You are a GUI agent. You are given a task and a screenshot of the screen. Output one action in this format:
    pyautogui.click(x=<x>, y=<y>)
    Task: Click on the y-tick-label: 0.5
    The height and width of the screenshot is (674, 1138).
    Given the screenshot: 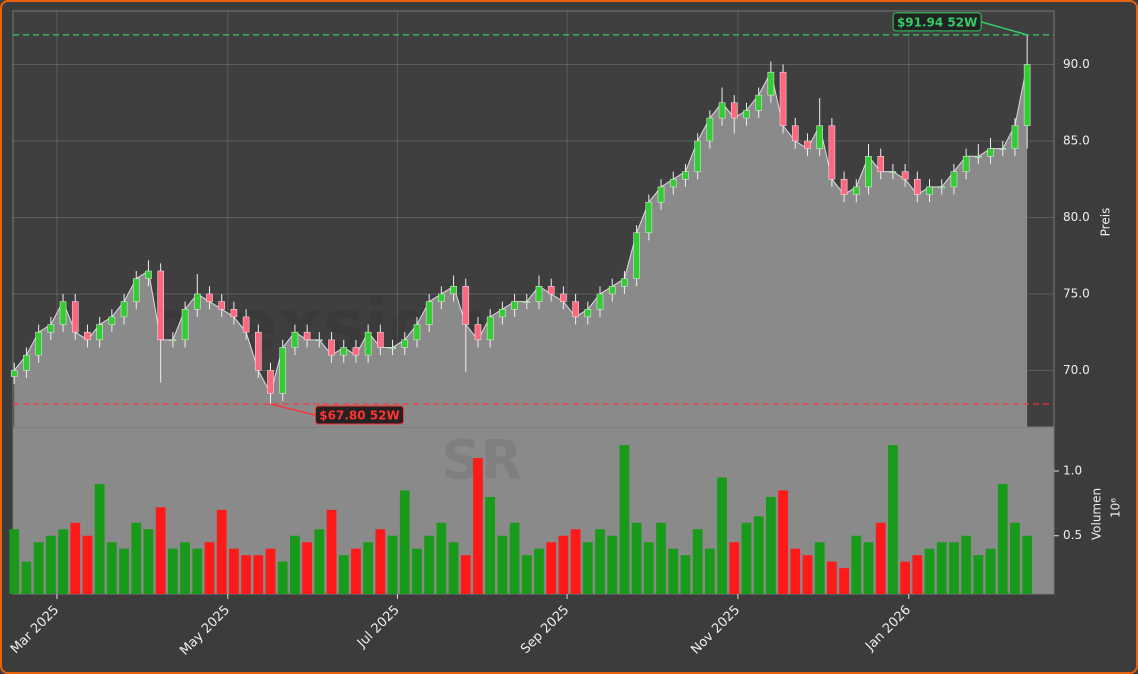 What is the action you would take?
    pyautogui.click(x=1072, y=535)
    